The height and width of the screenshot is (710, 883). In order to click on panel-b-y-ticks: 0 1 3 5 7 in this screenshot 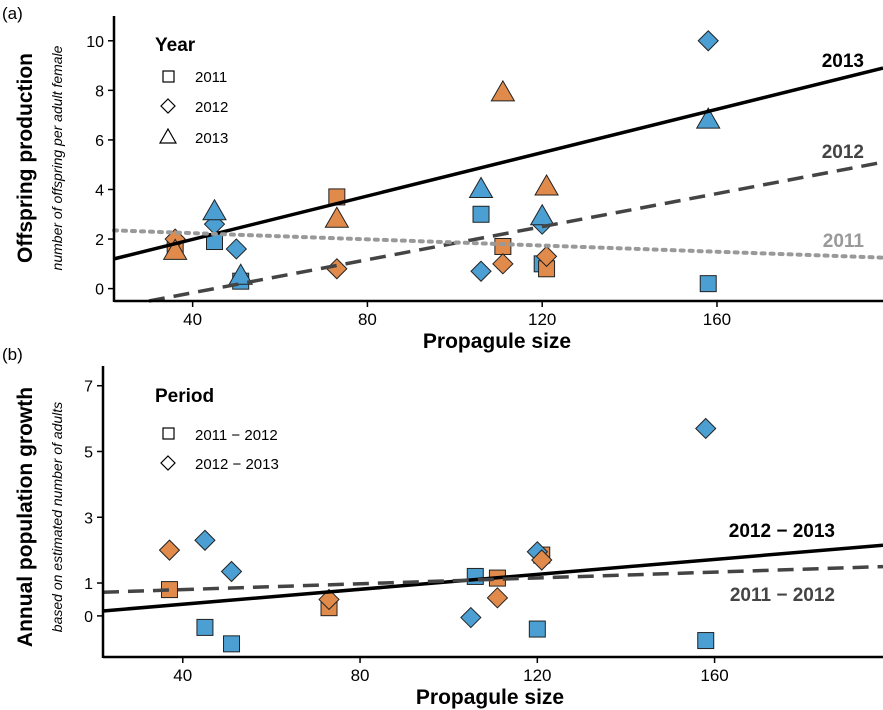, I will do `click(93, 502)`.